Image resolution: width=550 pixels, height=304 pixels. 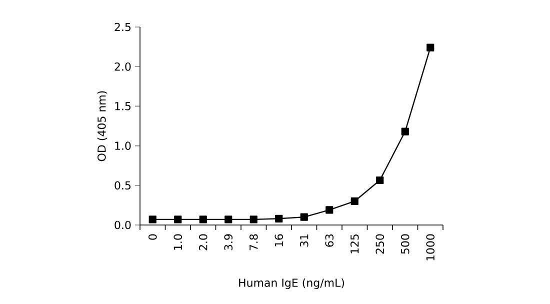 What do you see at coordinates (430, 247) in the screenshot?
I see `x-tick-label: 1000` at bounding box center [430, 247].